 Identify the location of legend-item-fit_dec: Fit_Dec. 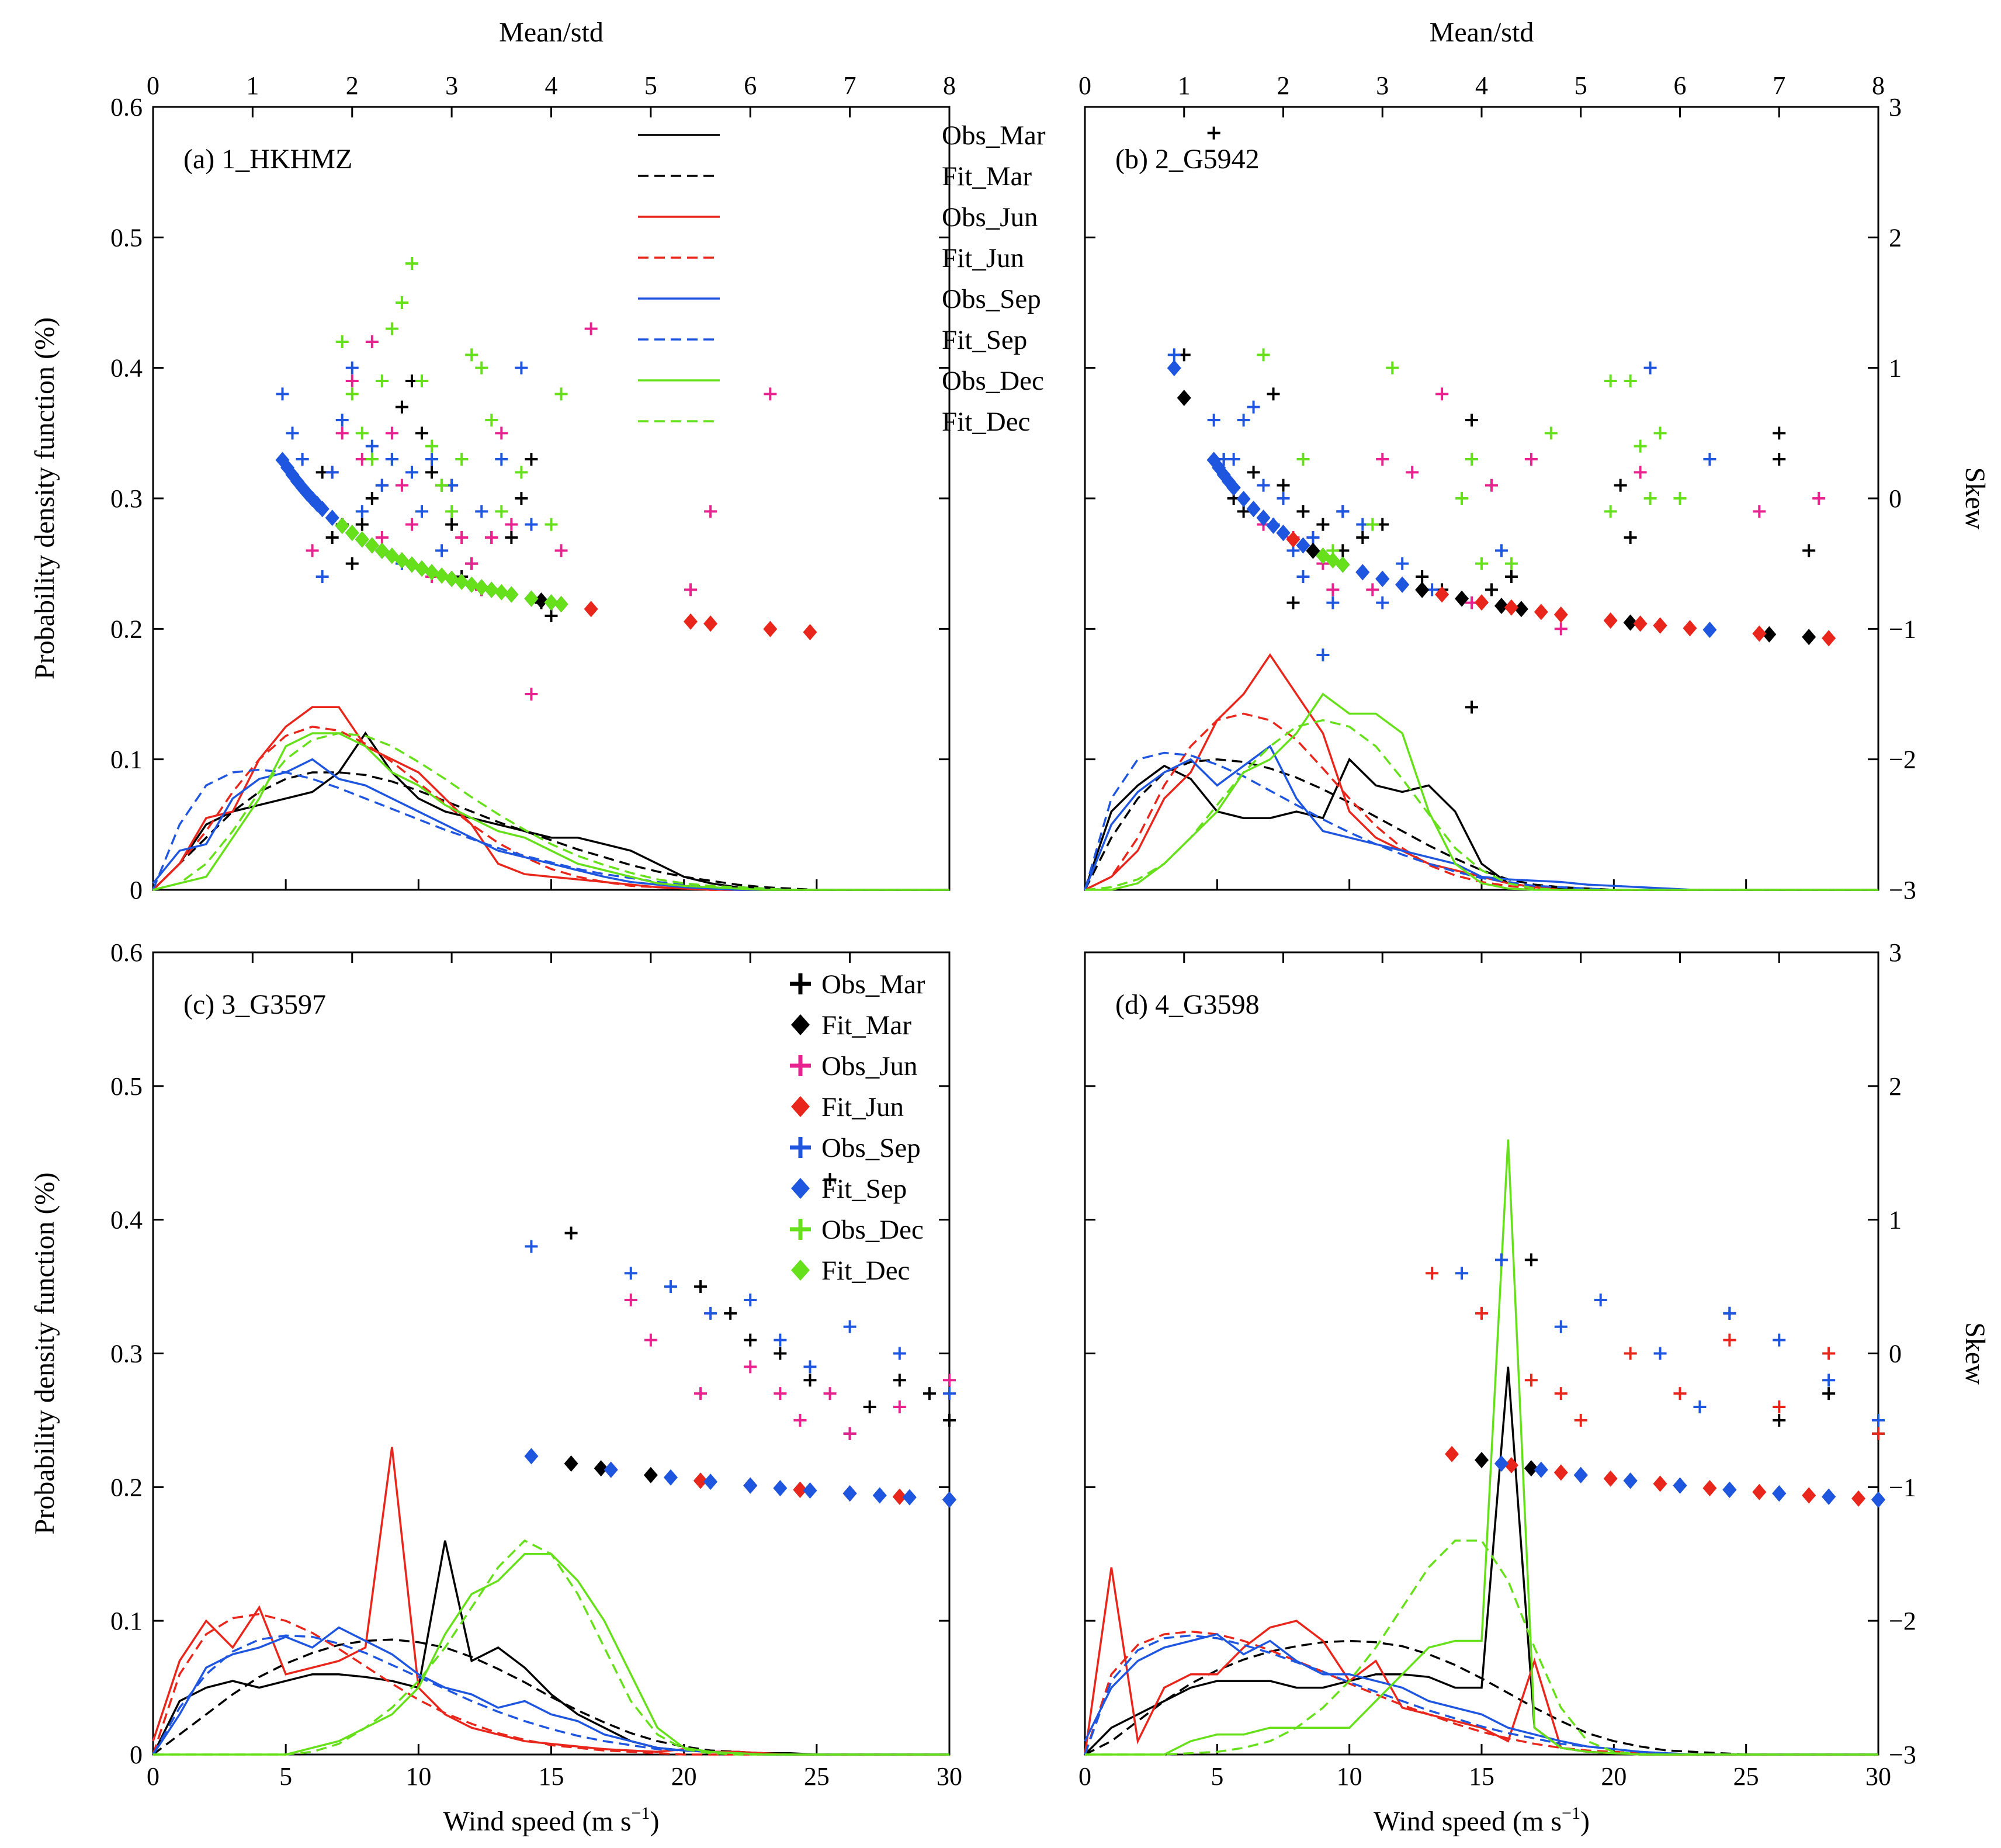
(851, 1271).